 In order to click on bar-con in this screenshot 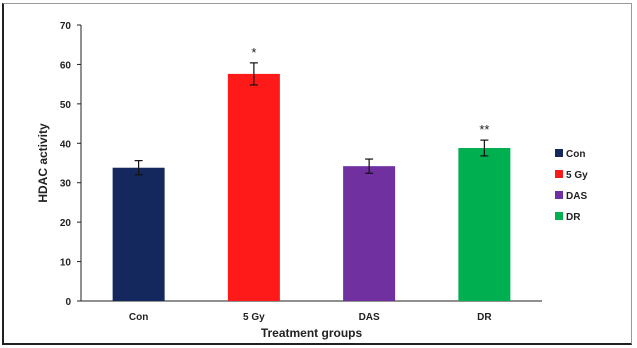, I will do `click(138, 234)`.